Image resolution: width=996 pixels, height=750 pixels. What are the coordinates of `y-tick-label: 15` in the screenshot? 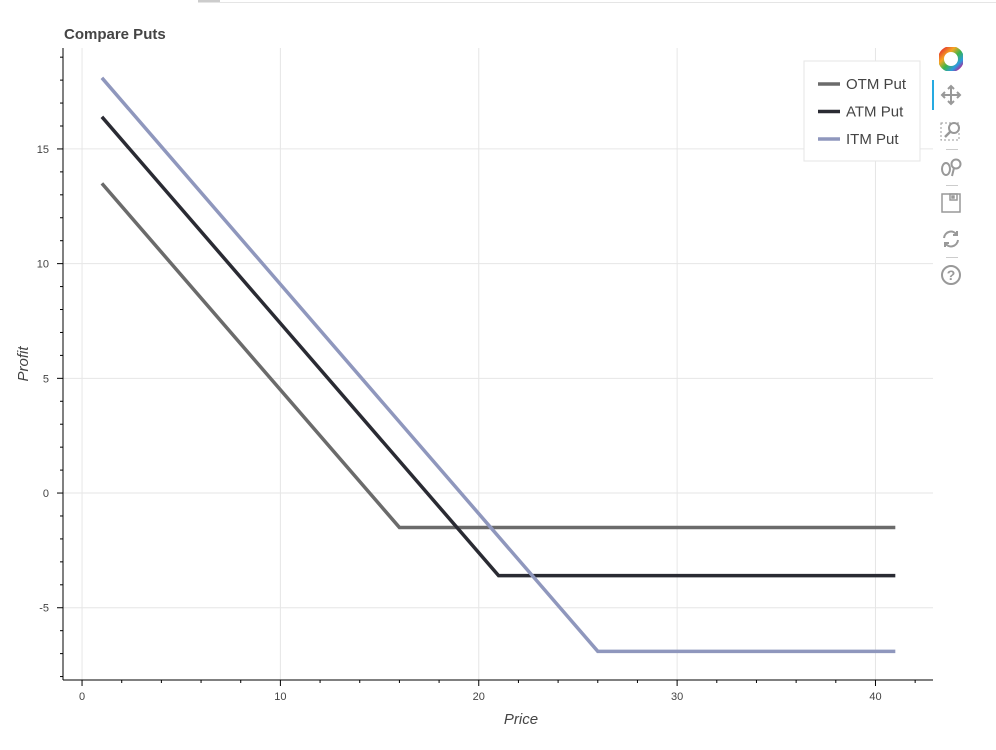 It's located at (43, 150).